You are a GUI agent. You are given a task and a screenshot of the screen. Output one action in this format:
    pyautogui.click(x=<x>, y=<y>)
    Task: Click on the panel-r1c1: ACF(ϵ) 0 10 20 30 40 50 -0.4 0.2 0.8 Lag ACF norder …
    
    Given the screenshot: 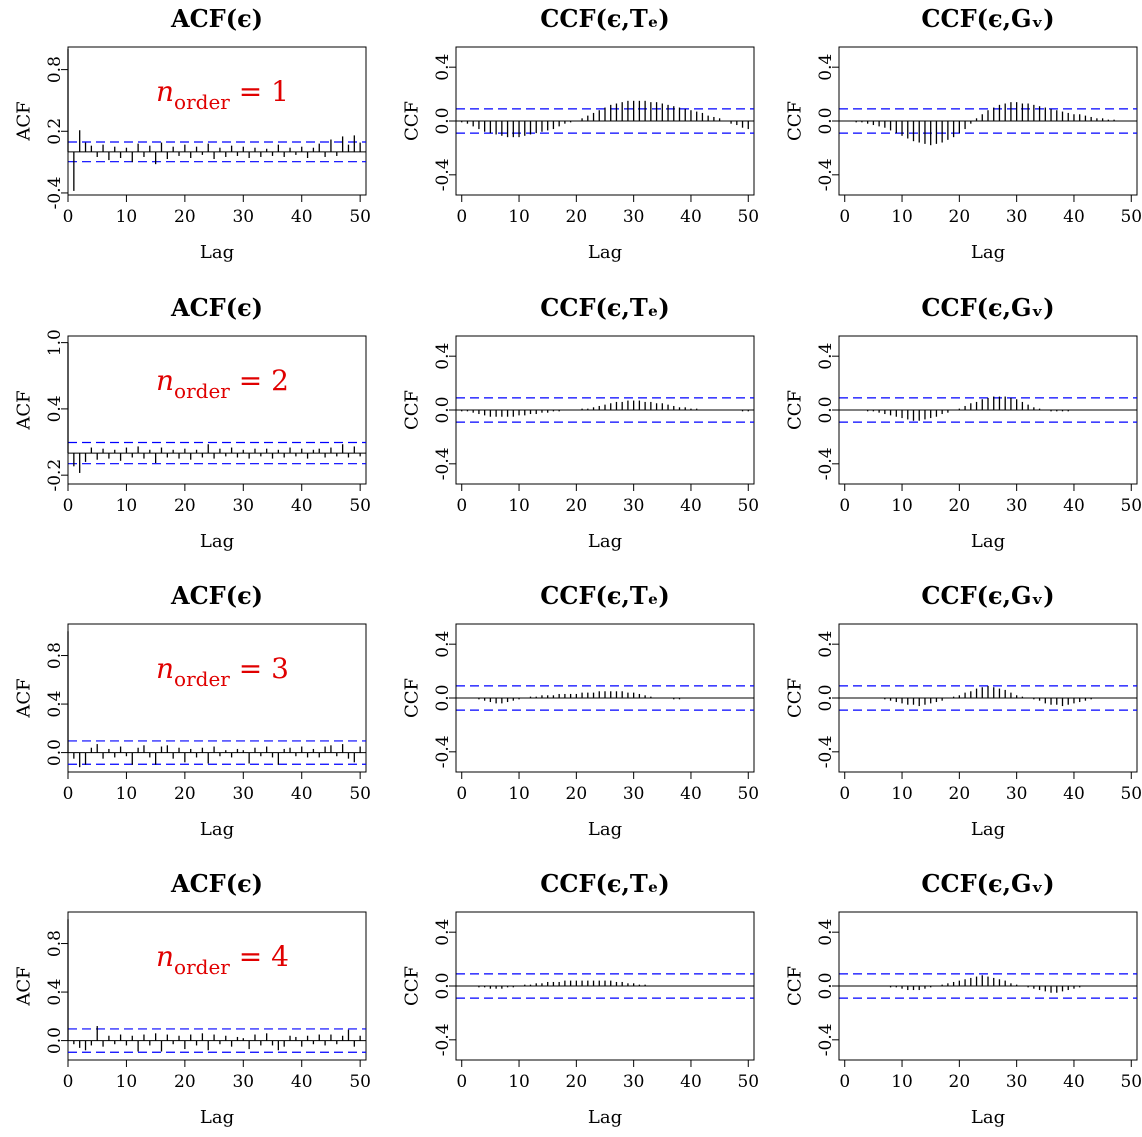 What is the action you would take?
    pyautogui.click(x=192, y=133)
    